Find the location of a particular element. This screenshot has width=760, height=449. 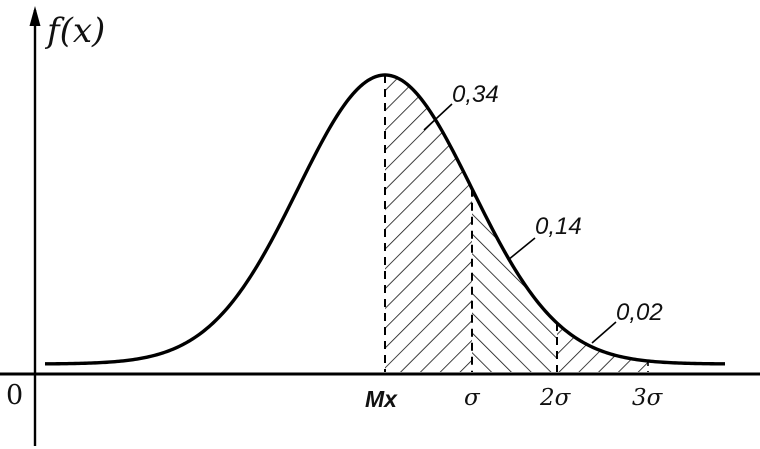

hatched-region-three-sigma is located at coordinates (602, 347).